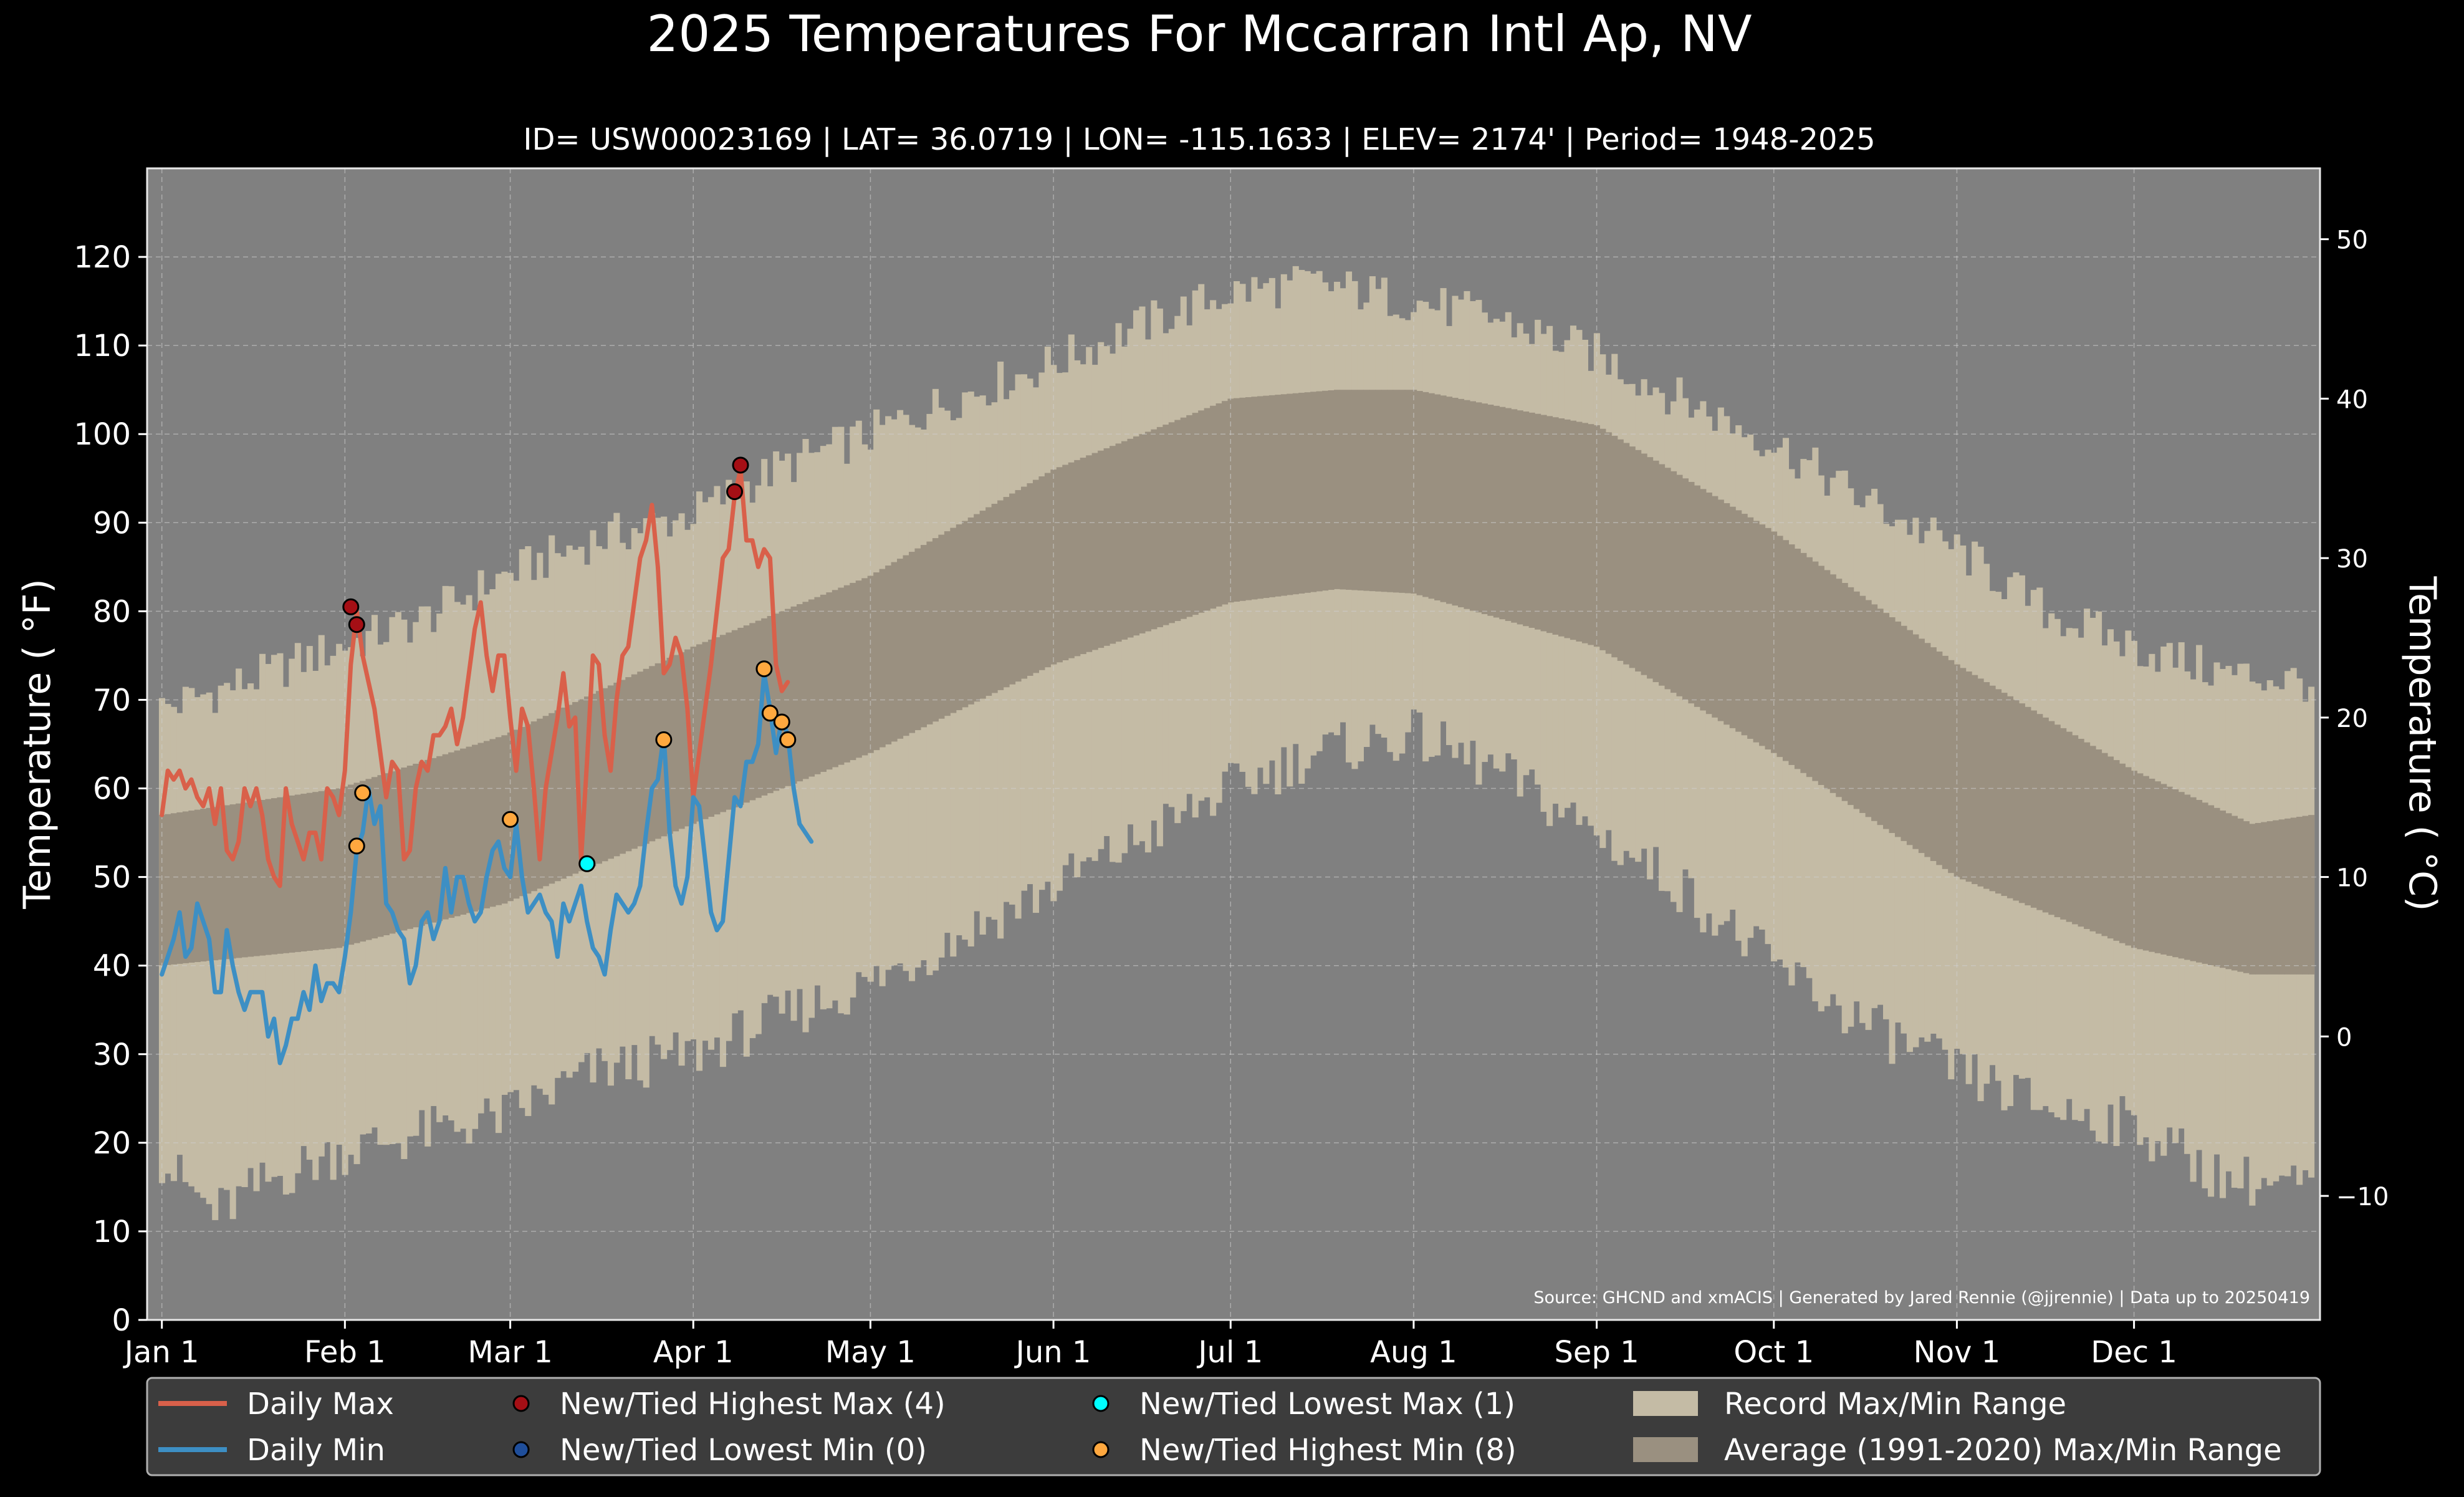 This screenshot has height=1497, width=2464. I want to click on y-tick-label: 60, so click(112, 789).